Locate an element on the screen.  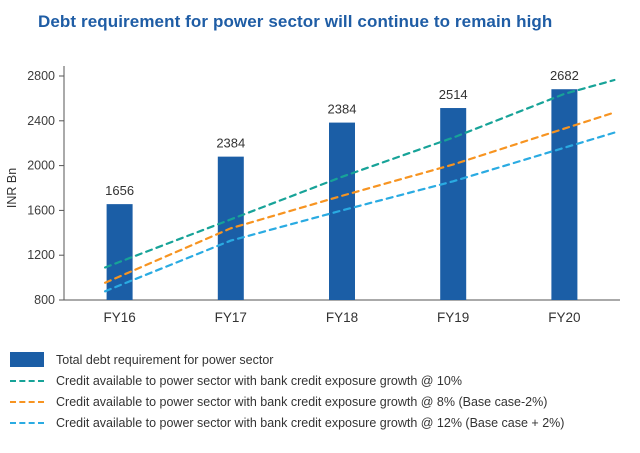
bar-value-label: 2514 is located at coordinates (453, 94).